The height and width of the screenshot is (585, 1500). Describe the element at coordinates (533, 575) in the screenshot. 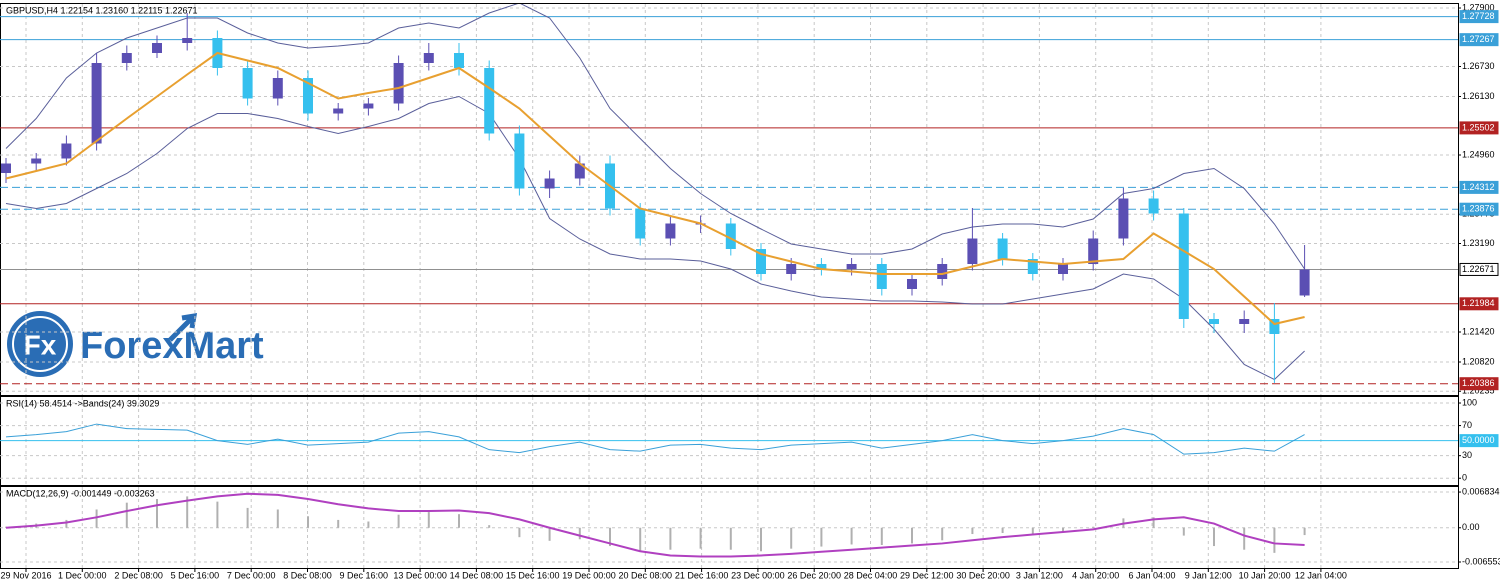

I see `x-tick-label: 15 Dec 16:00` at that location.